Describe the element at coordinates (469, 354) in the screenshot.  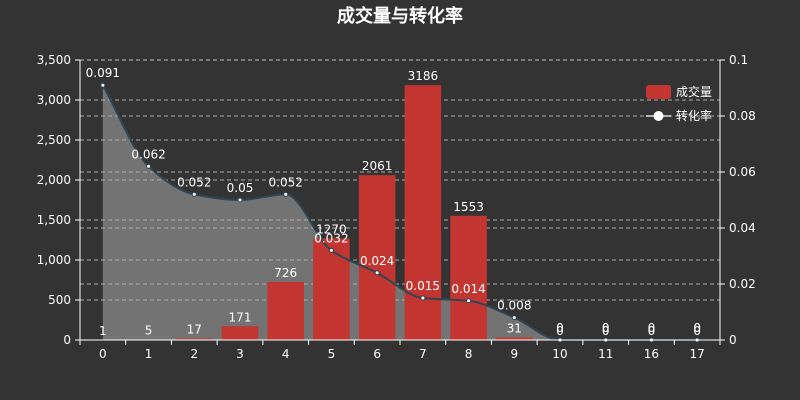
I see `x-tick-label: 8` at that location.